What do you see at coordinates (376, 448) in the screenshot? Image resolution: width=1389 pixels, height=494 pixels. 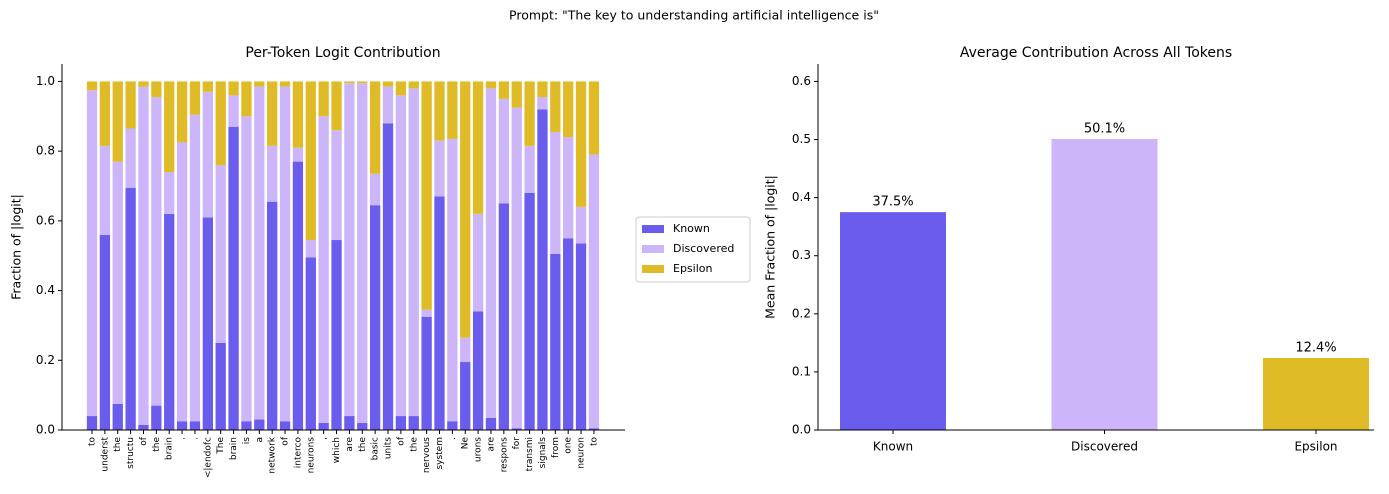 I see `x-tick-label: basic` at bounding box center [376, 448].